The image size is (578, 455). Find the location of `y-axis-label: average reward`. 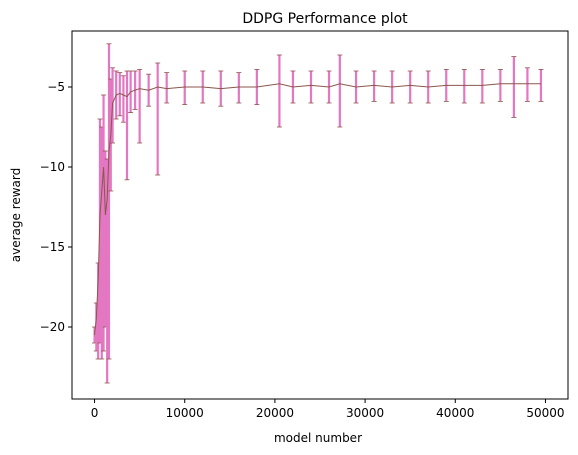

y-axis-label: average reward is located at coordinates (16, 215).